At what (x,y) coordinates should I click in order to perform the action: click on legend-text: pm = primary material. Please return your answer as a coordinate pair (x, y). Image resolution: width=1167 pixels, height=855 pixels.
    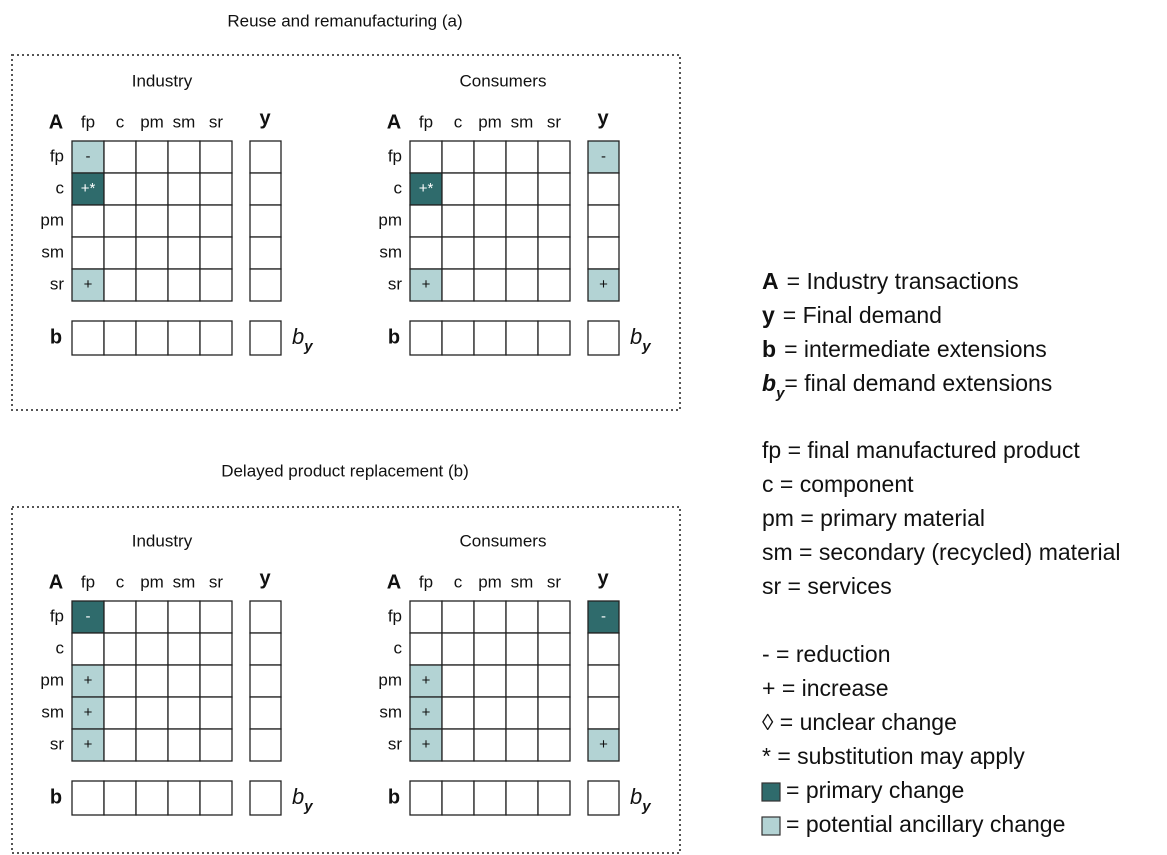
    Looking at the image, I should click on (873, 518).